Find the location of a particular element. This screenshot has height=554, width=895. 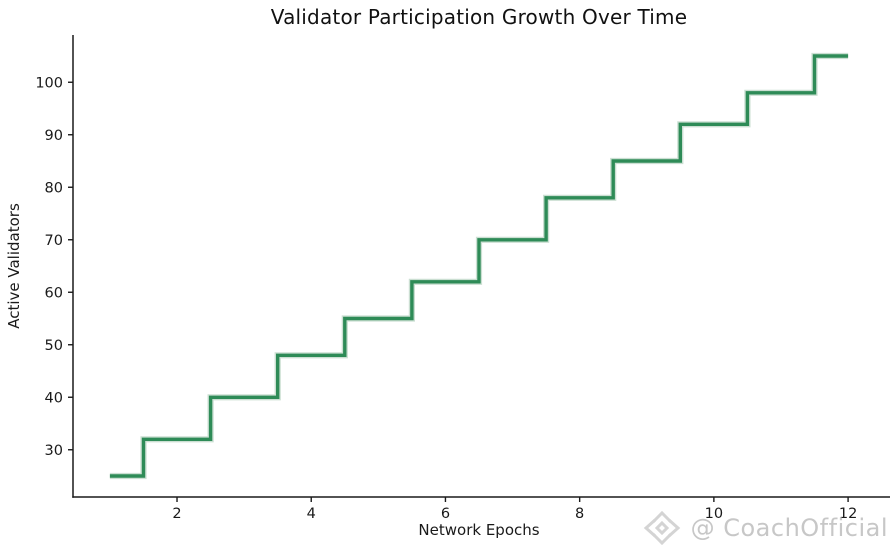

diamond-logo-icon is located at coordinates (661, 528).